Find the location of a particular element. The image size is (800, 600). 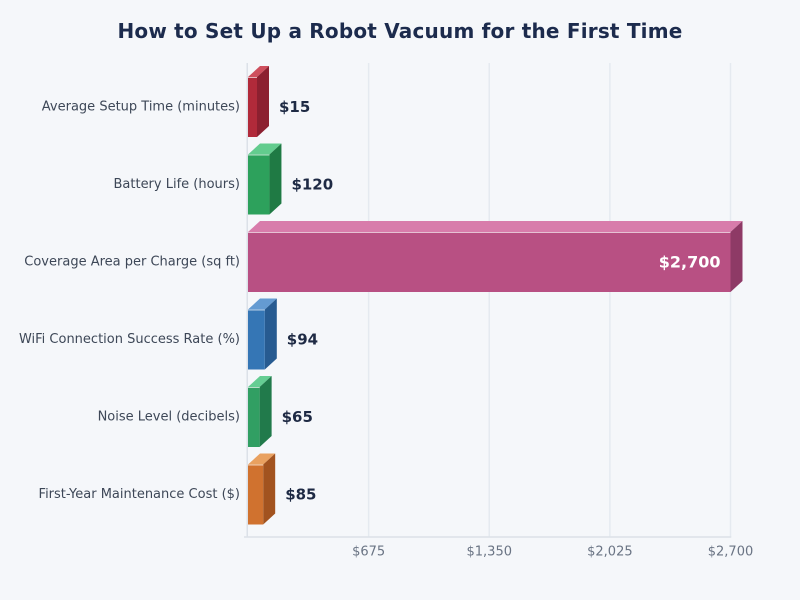

bar-blue: $94 is located at coordinates (283, 334).